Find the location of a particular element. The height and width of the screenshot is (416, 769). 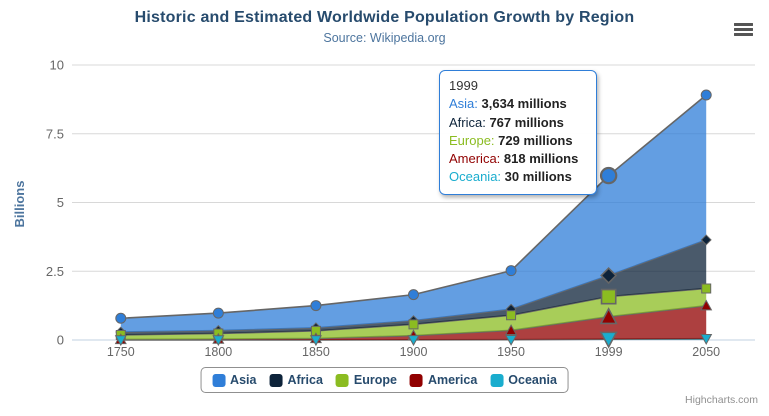

x-axis-label-1850: 1850 is located at coordinates (316, 352).